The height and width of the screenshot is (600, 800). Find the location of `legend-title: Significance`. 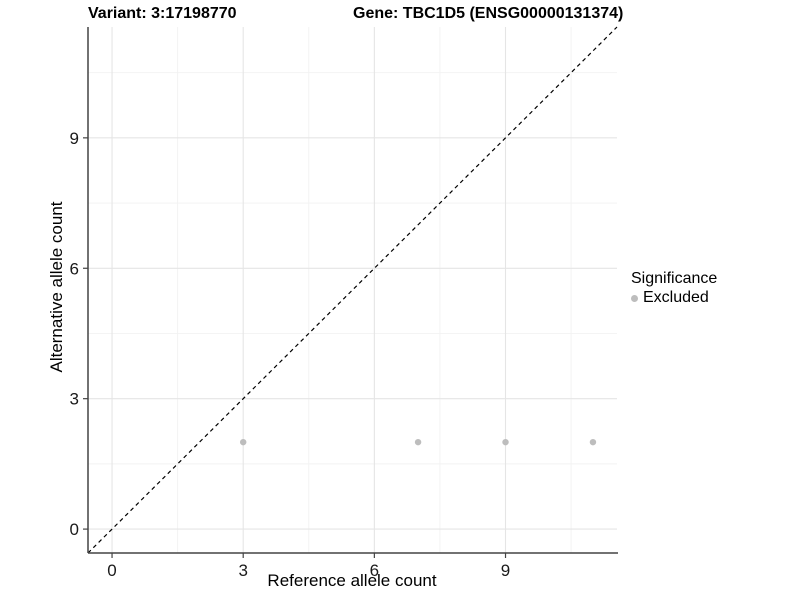

legend-title: Significance is located at coordinates (674, 278).